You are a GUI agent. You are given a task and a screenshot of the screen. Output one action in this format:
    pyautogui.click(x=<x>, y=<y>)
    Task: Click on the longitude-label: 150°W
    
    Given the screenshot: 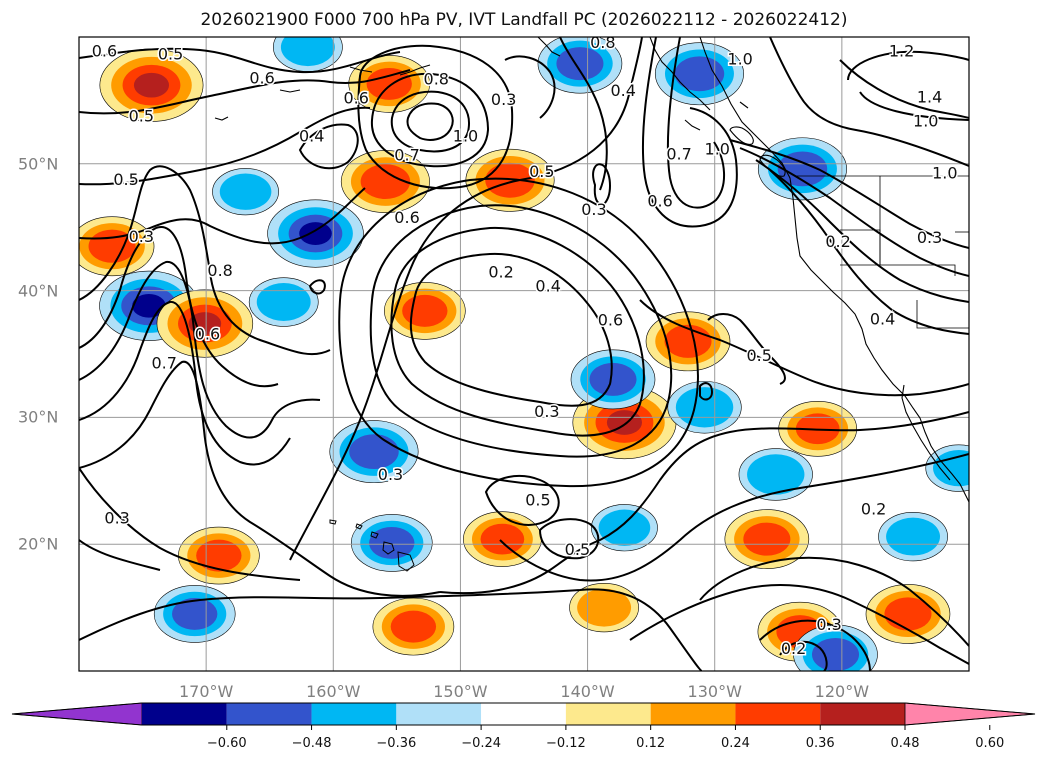 What is the action you would take?
    pyautogui.click(x=460, y=691)
    